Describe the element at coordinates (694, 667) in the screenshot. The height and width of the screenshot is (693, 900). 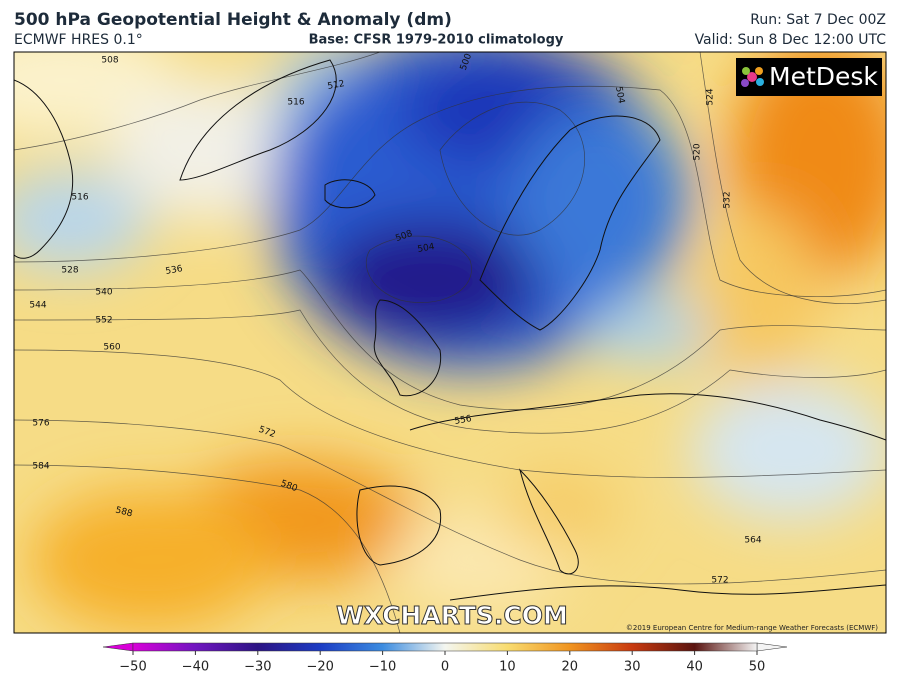
I see `colorbar-tick-label: 40` at that location.